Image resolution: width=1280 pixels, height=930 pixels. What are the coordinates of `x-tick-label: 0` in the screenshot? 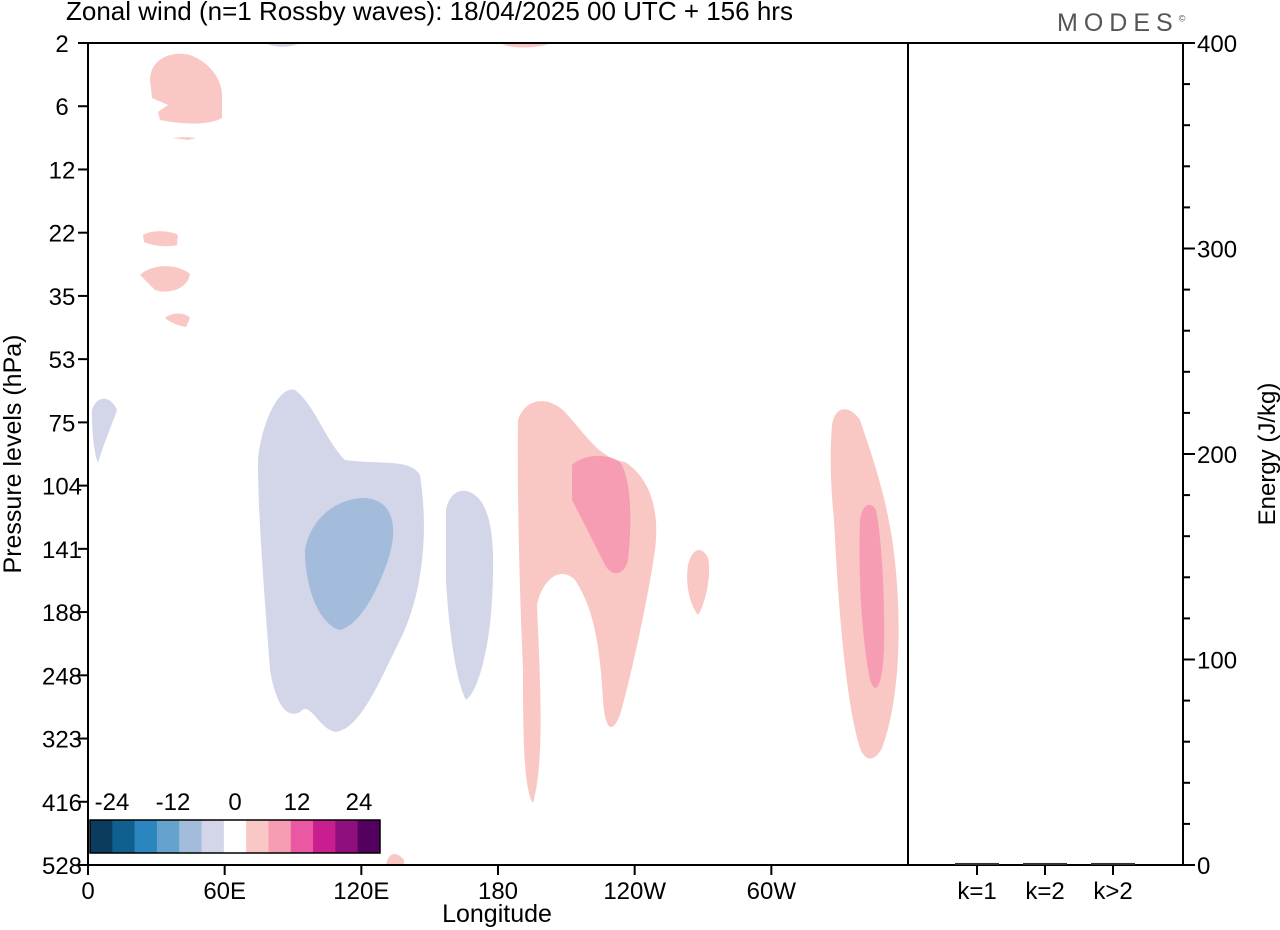 It's located at (87, 891).